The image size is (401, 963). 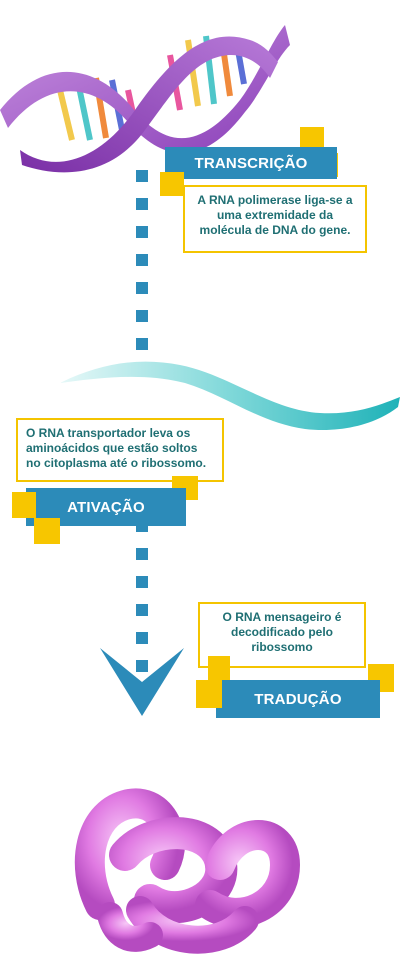 I want to click on pathway-dots-top, so click(x=142, y=268).